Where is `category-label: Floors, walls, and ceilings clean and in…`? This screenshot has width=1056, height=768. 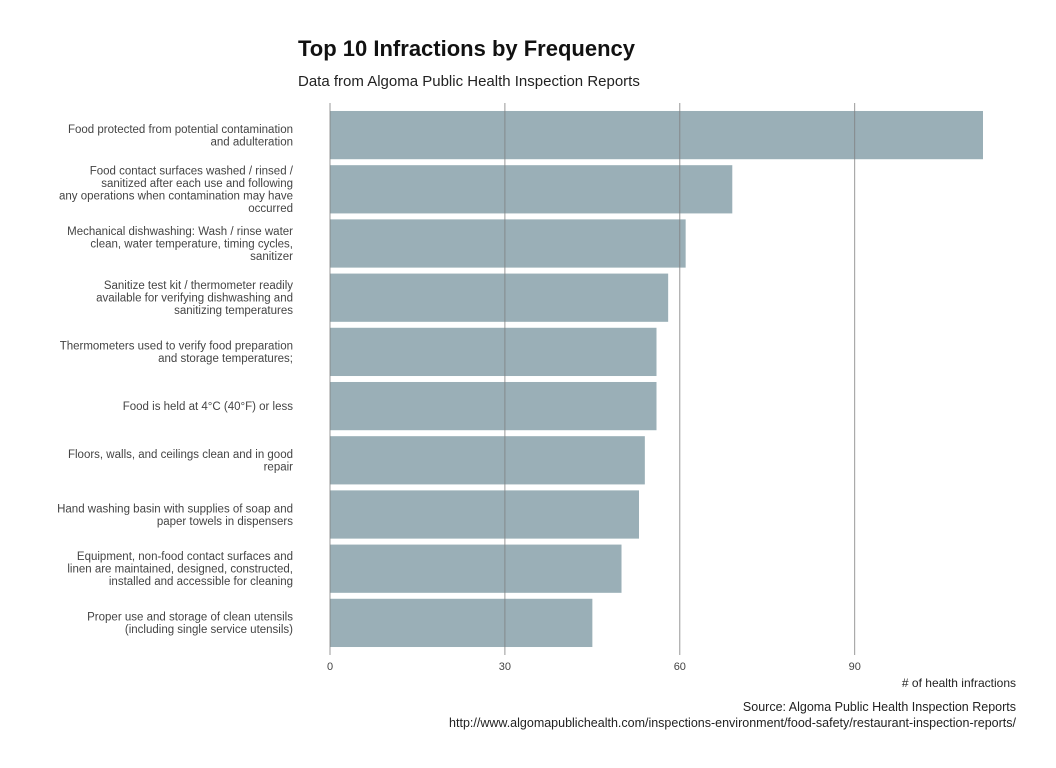 category-label: Floors, walls, and ceilings clean and in… is located at coordinates (180, 461).